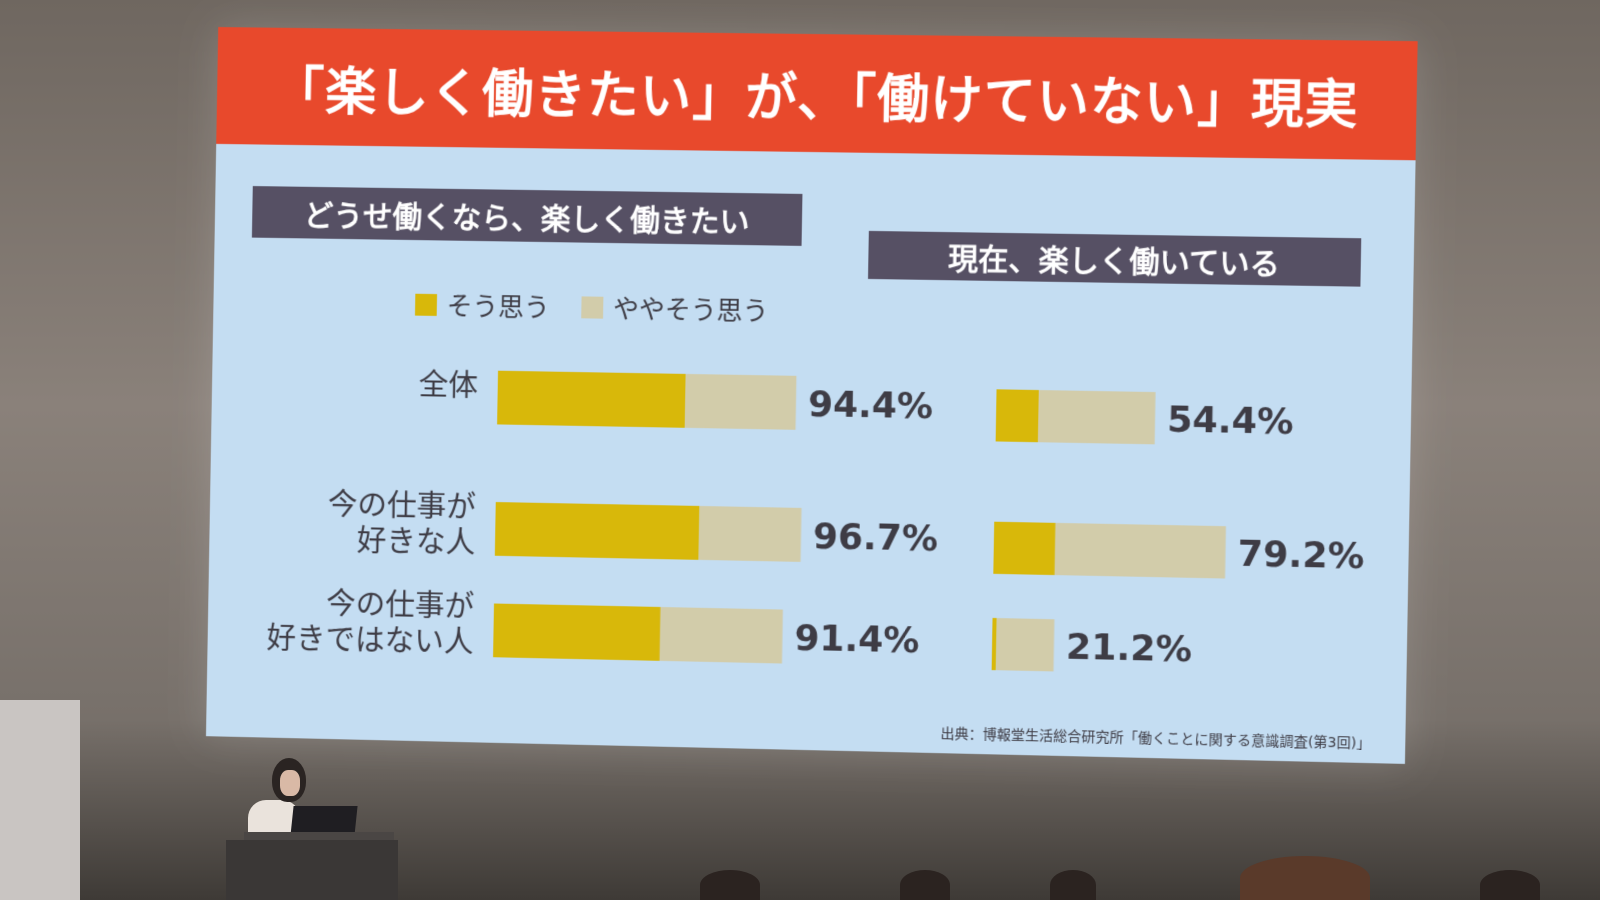 The height and width of the screenshot is (900, 1600). What do you see at coordinates (1129, 648) in the screenshot?
I see `bar-total-label: 21.2%` at bounding box center [1129, 648].